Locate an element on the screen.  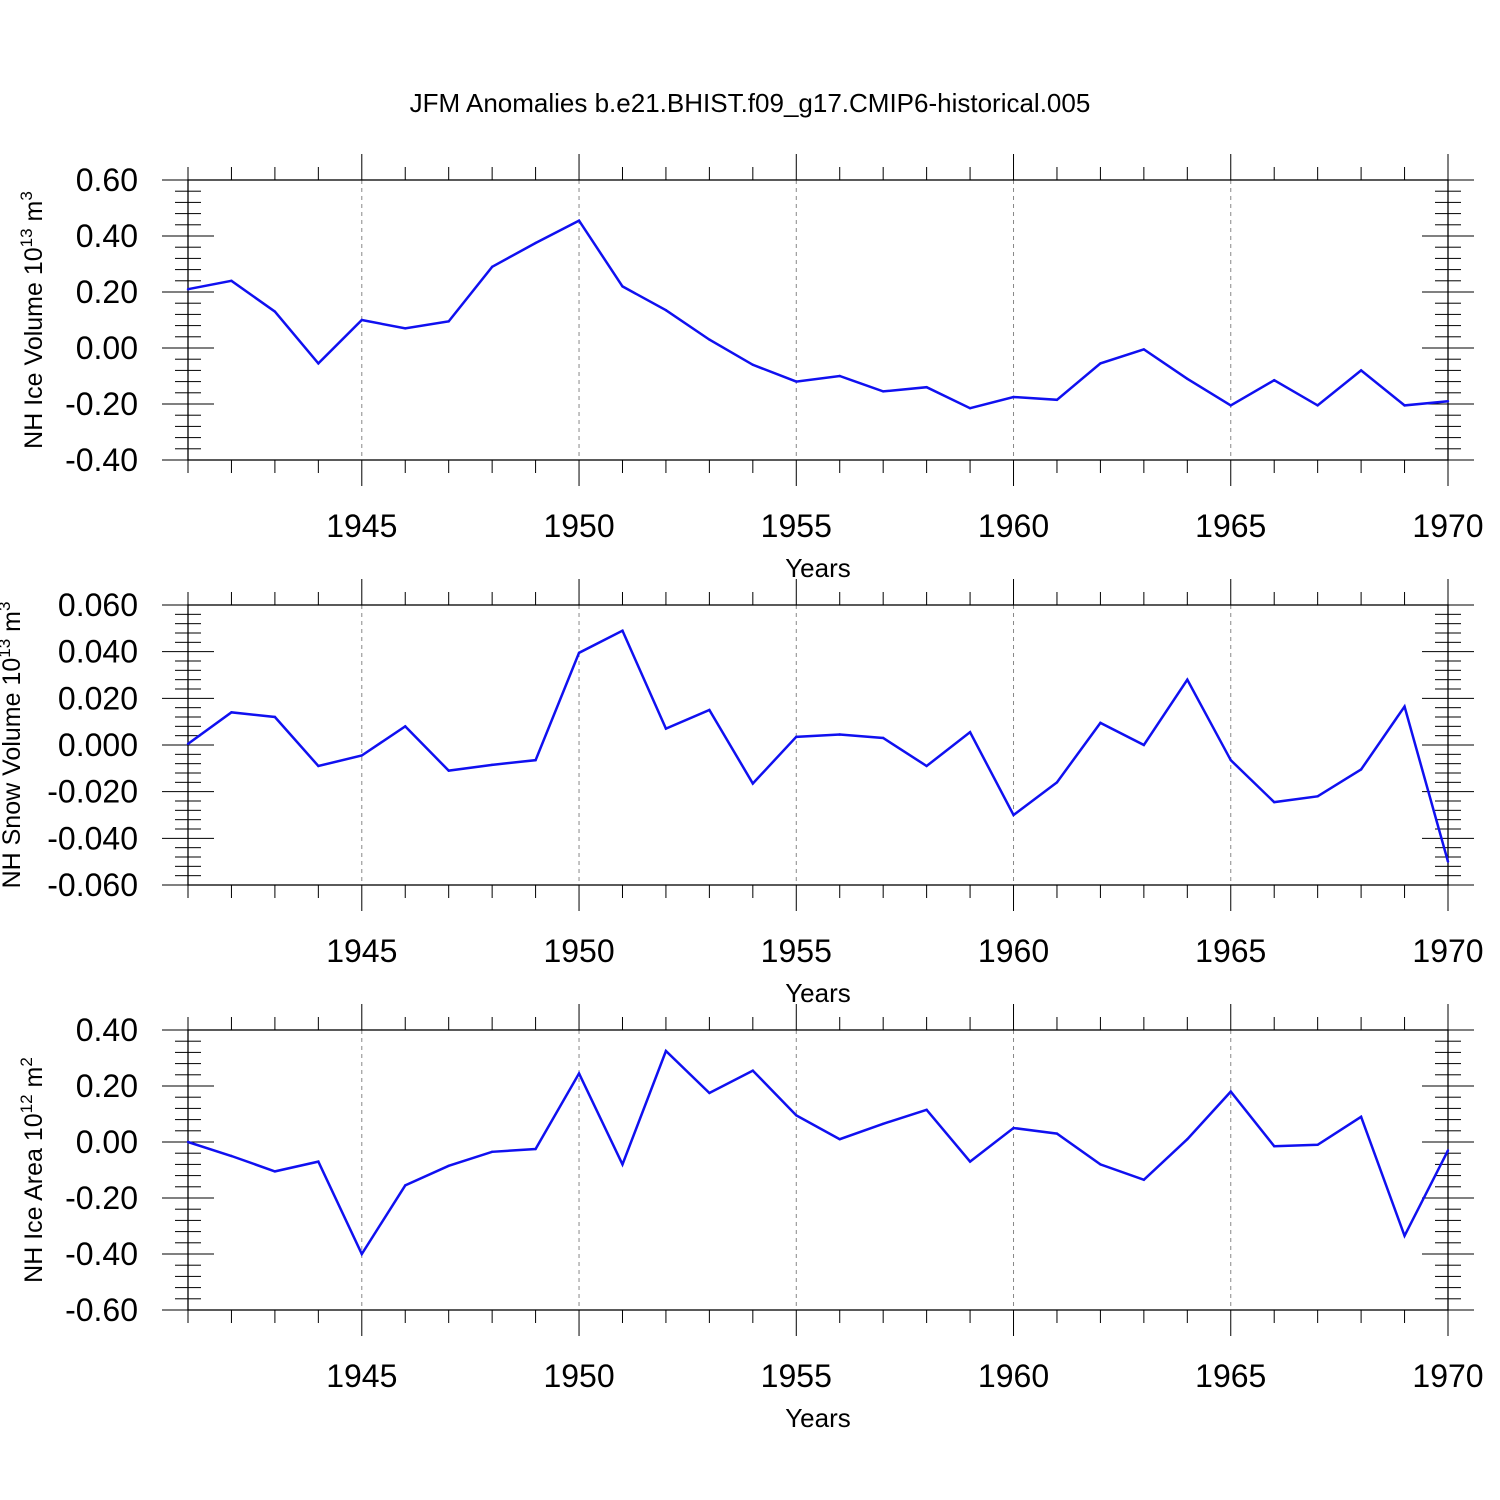
panel-3-ytick-label: -0.20 is located at coordinates (101, 1198).